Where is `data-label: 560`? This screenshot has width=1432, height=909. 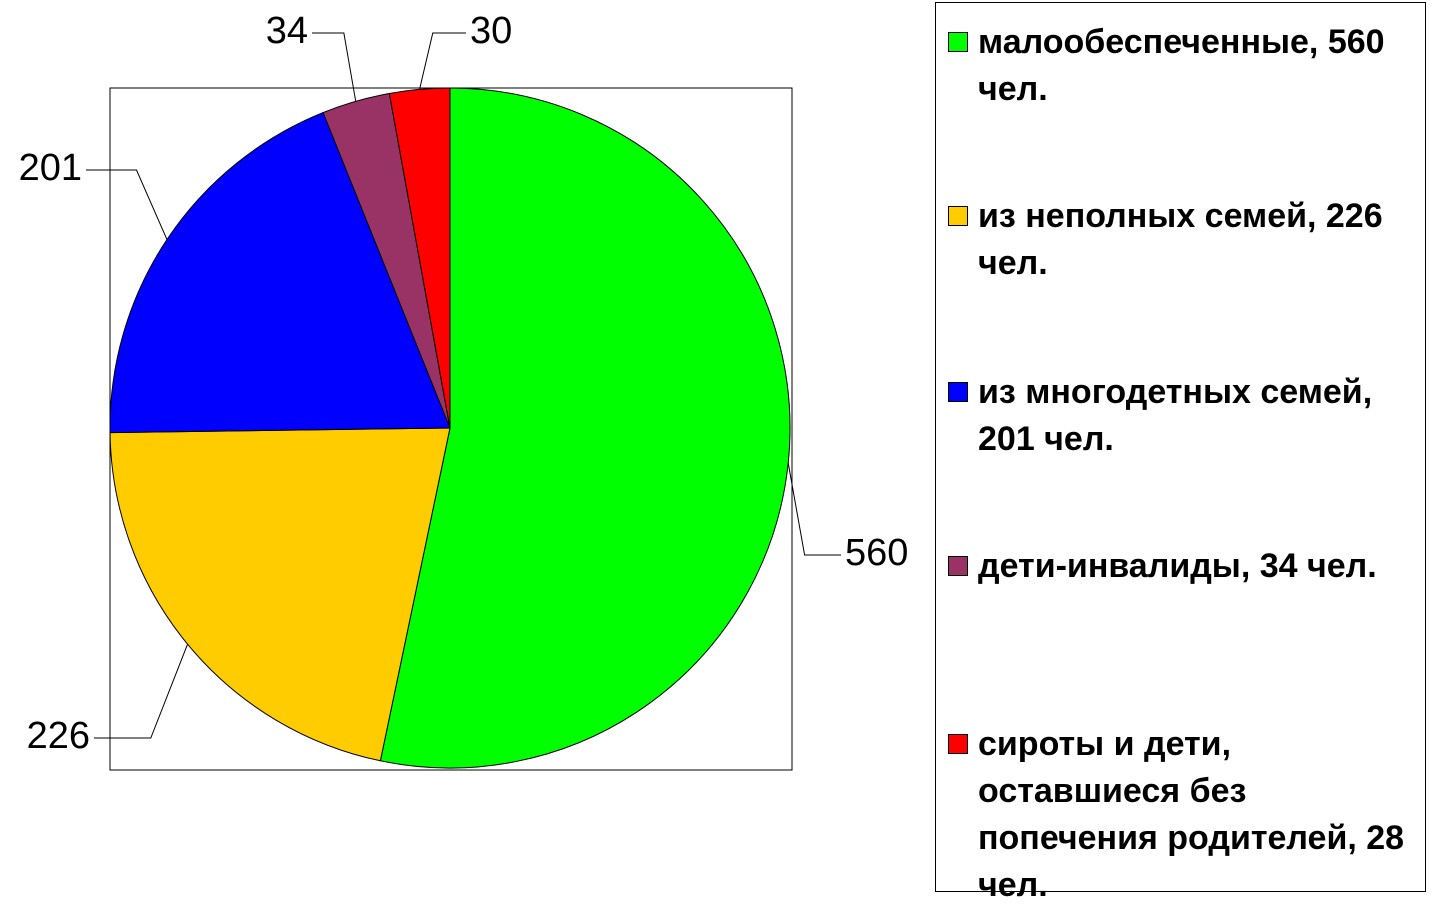 data-label: 560 is located at coordinates (876, 553).